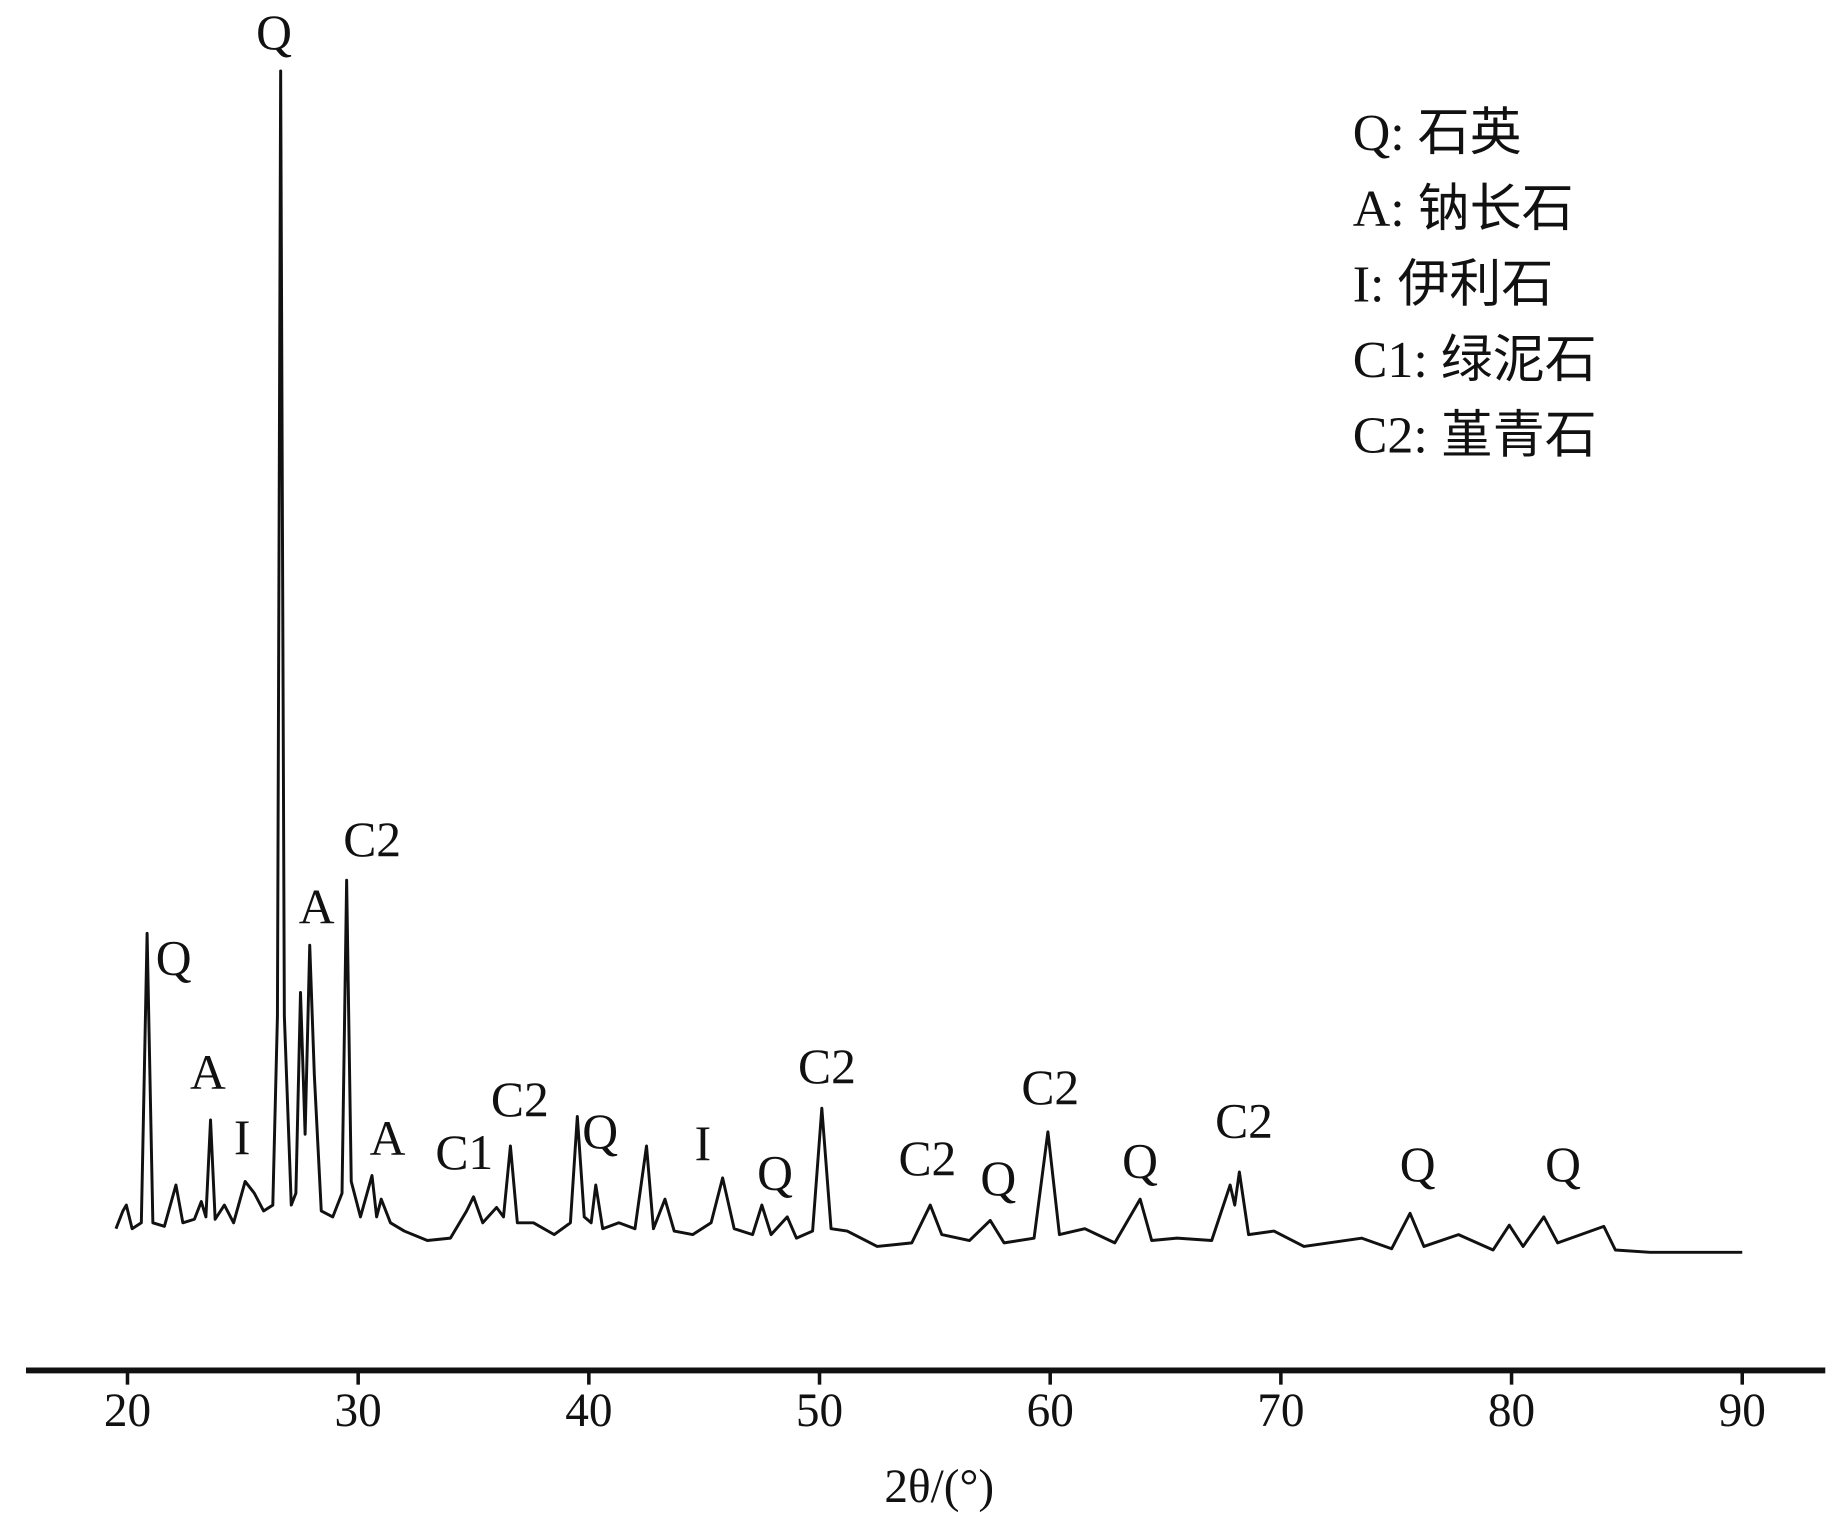 The width and height of the screenshot is (1843, 1530). What do you see at coordinates (1475, 360) in the screenshot?
I see `legend-entry: C1: 绿泥石` at bounding box center [1475, 360].